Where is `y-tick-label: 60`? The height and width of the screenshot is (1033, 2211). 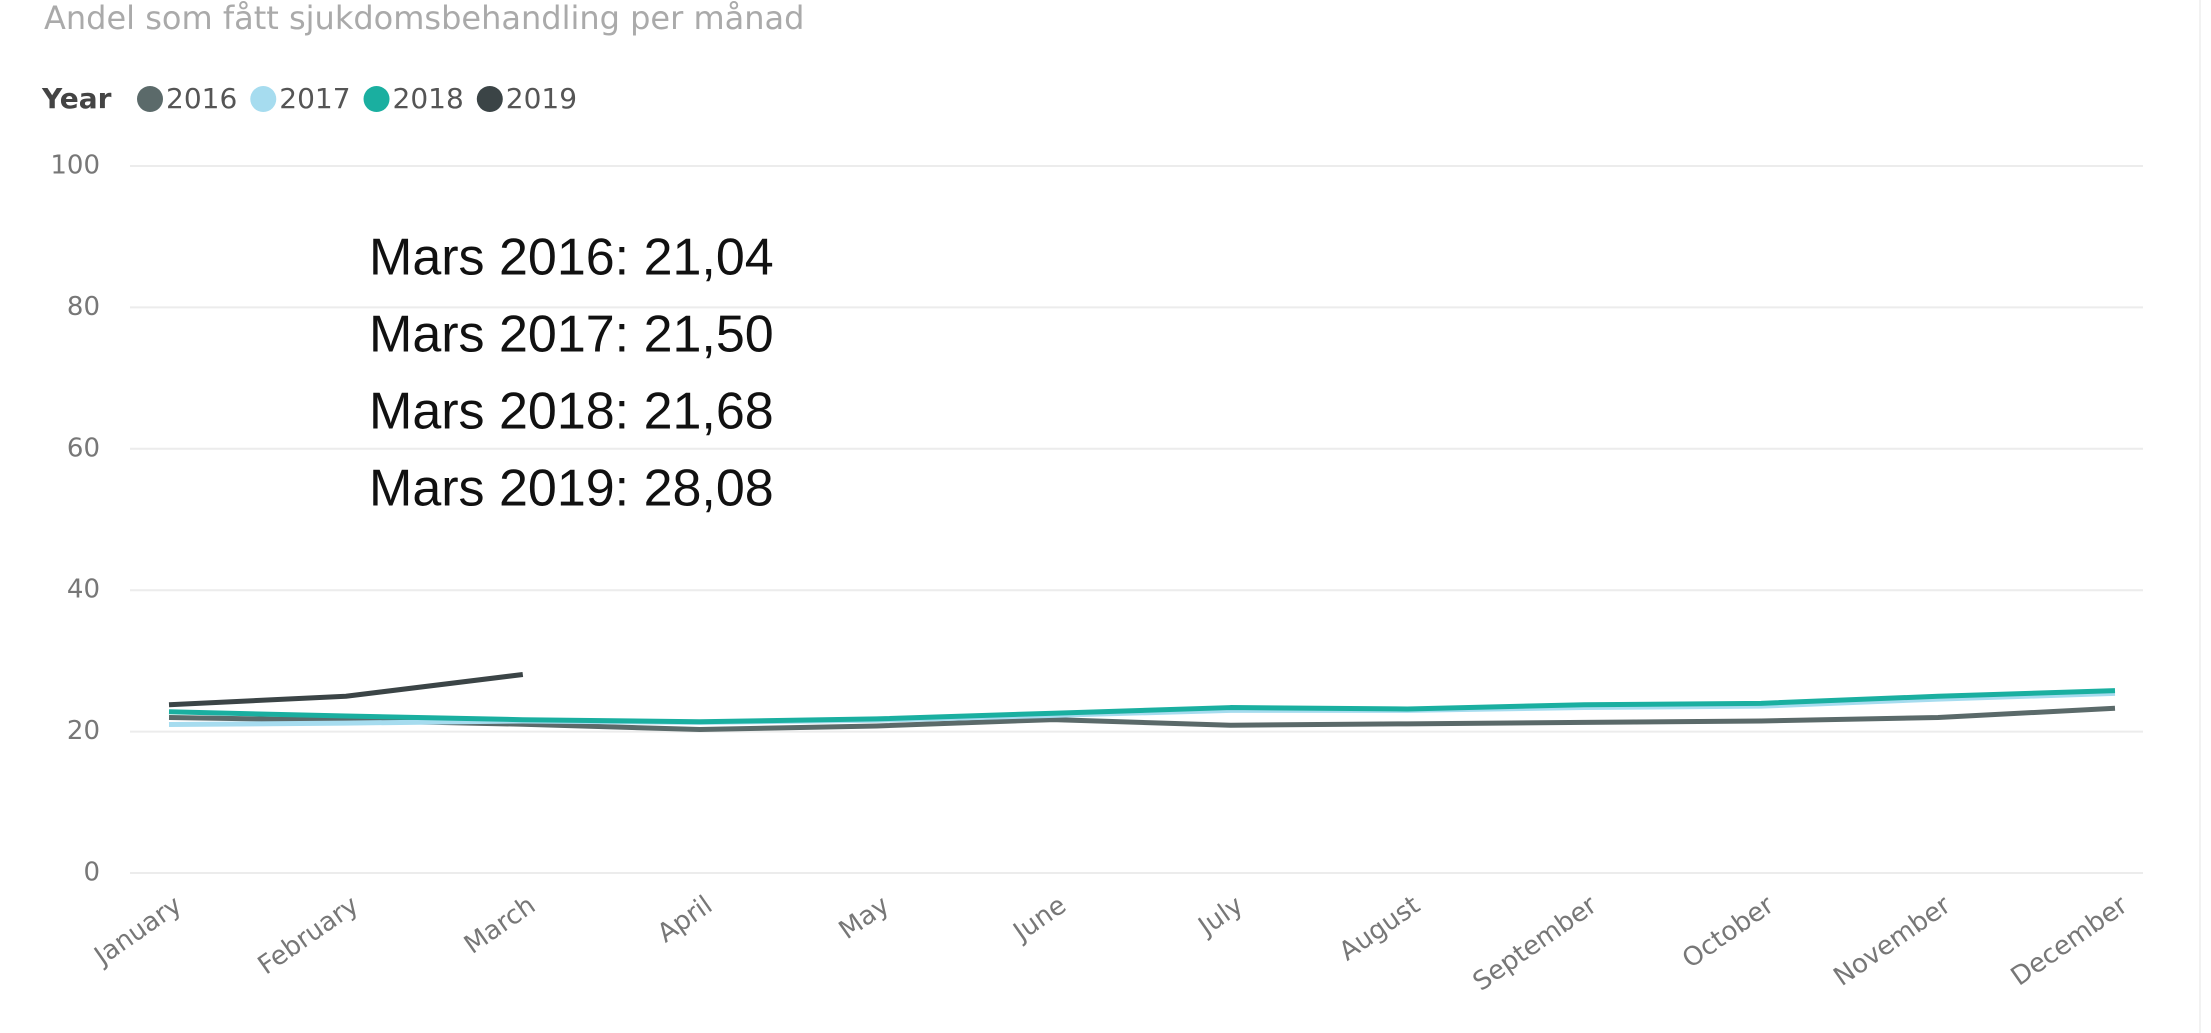
y-tick-label: 60 is located at coordinates (83, 448).